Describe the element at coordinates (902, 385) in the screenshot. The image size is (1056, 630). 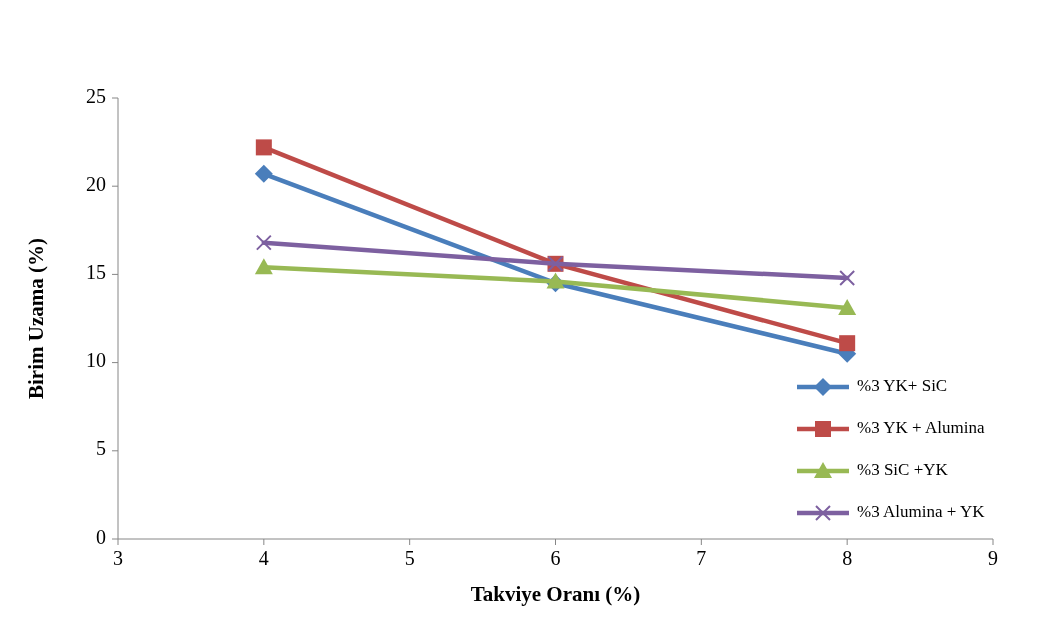
I see `legend-label: %3 YK+ SiC` at that location.